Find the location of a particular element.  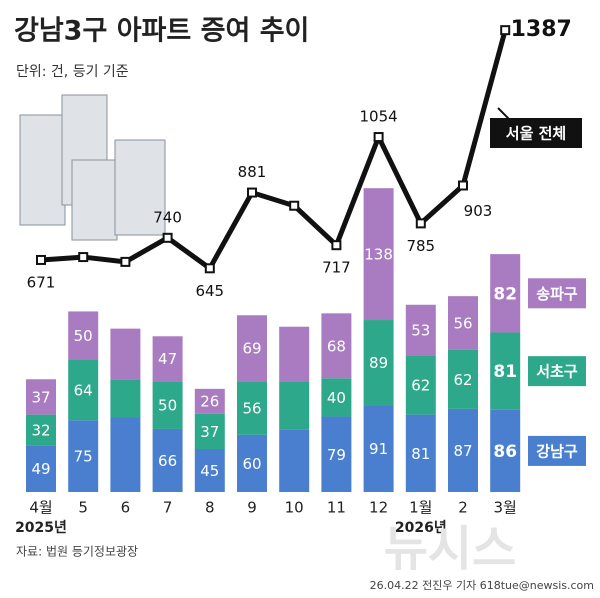

chart-title: 강남3구 아파트 증여 추이 is located at coordinates (161, 31).